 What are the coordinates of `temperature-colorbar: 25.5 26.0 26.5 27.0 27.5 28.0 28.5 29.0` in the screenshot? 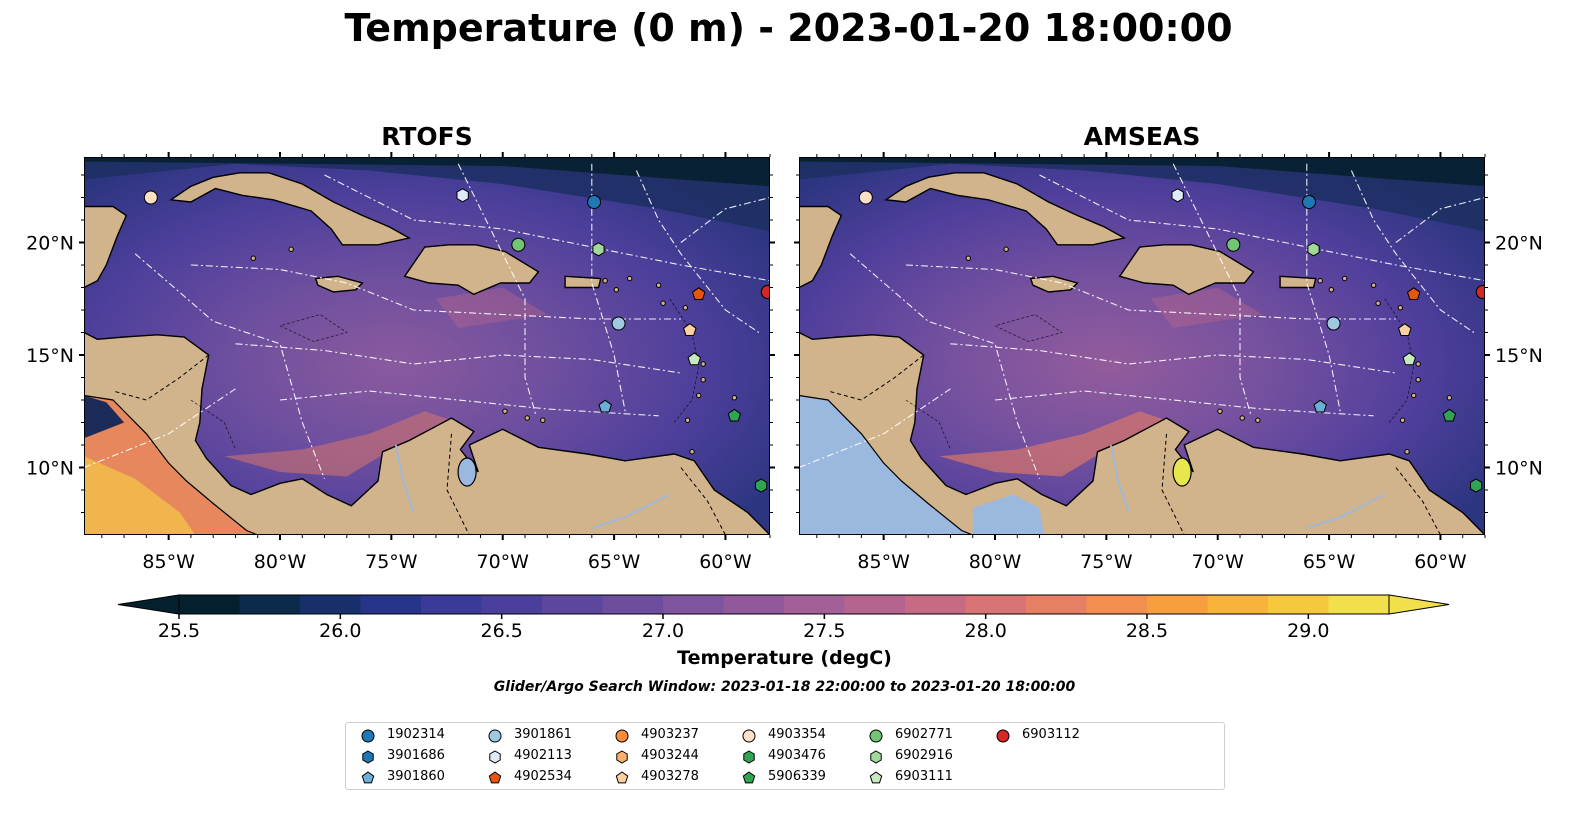 It's located at (783, 618).